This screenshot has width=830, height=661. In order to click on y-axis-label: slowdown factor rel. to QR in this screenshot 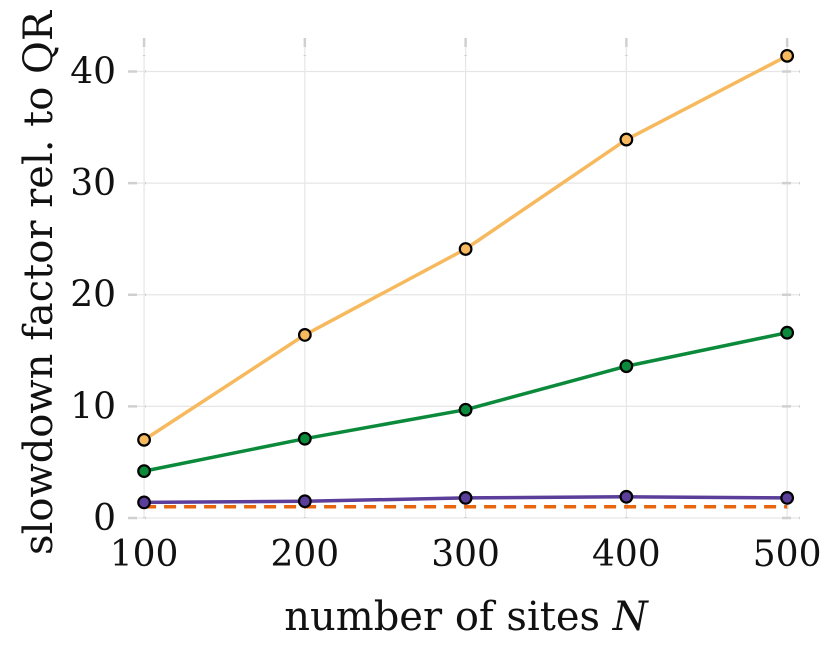, I will do `click(39, 282)`.